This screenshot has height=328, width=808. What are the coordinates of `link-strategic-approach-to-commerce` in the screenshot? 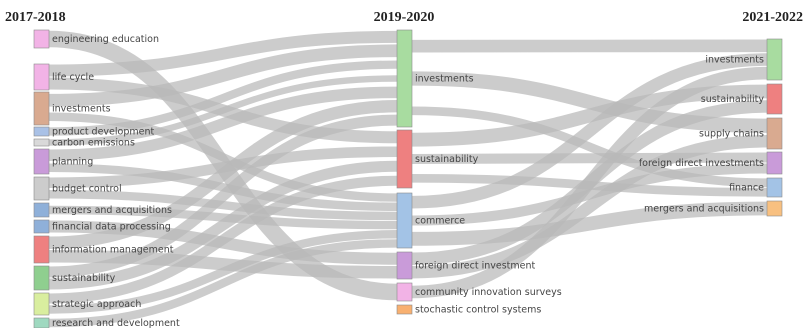 It's located at (223, 272).